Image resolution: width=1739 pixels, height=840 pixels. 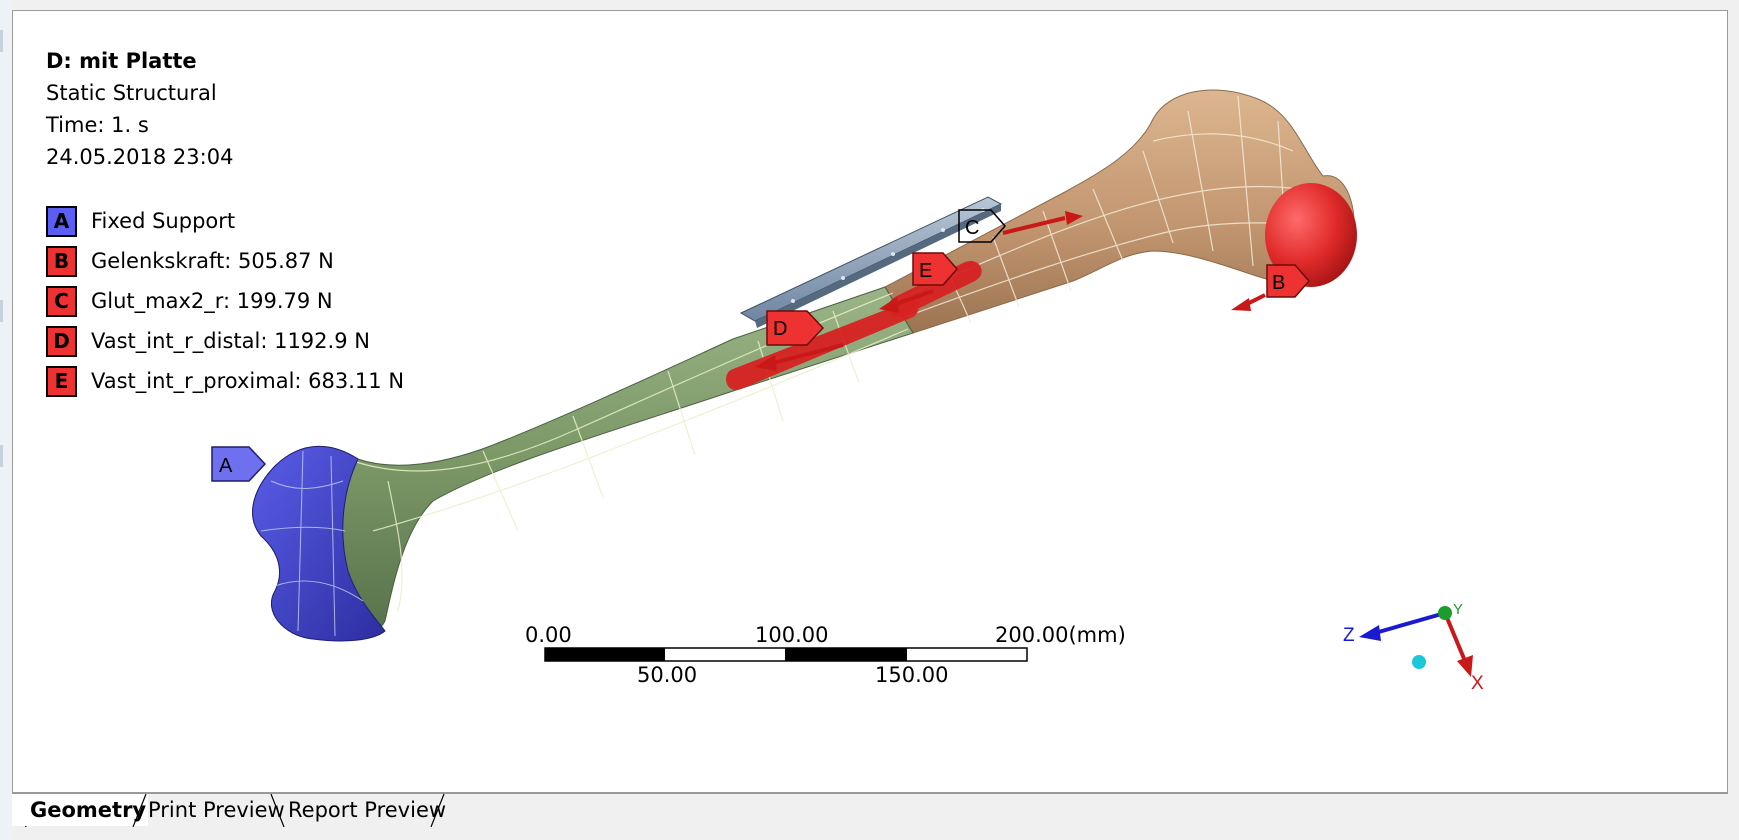 I want to click on analysis-time: Time: 1. s, so click(x=97, y=125).